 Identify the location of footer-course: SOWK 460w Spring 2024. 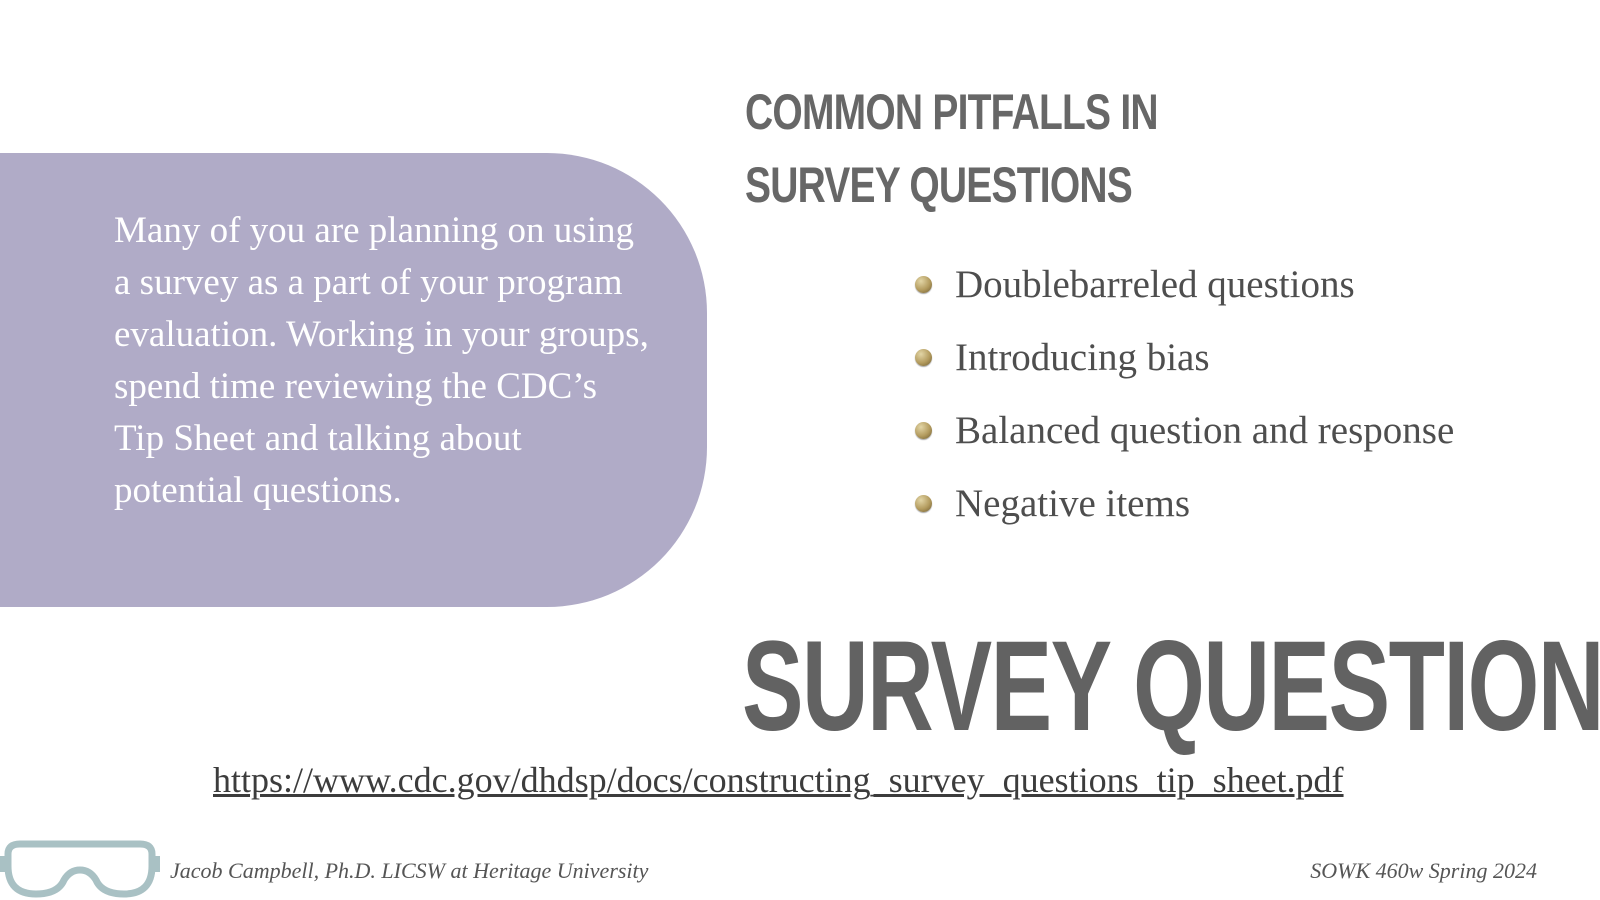
(1423, 871).